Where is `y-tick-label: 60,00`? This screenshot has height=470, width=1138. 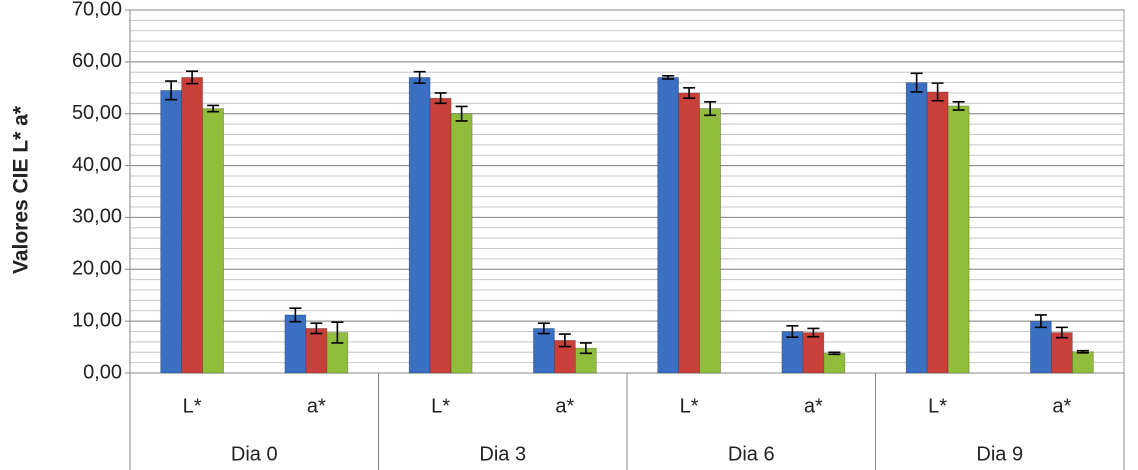 y-tick-label: 60,00 is located at coordinates (97, 61).